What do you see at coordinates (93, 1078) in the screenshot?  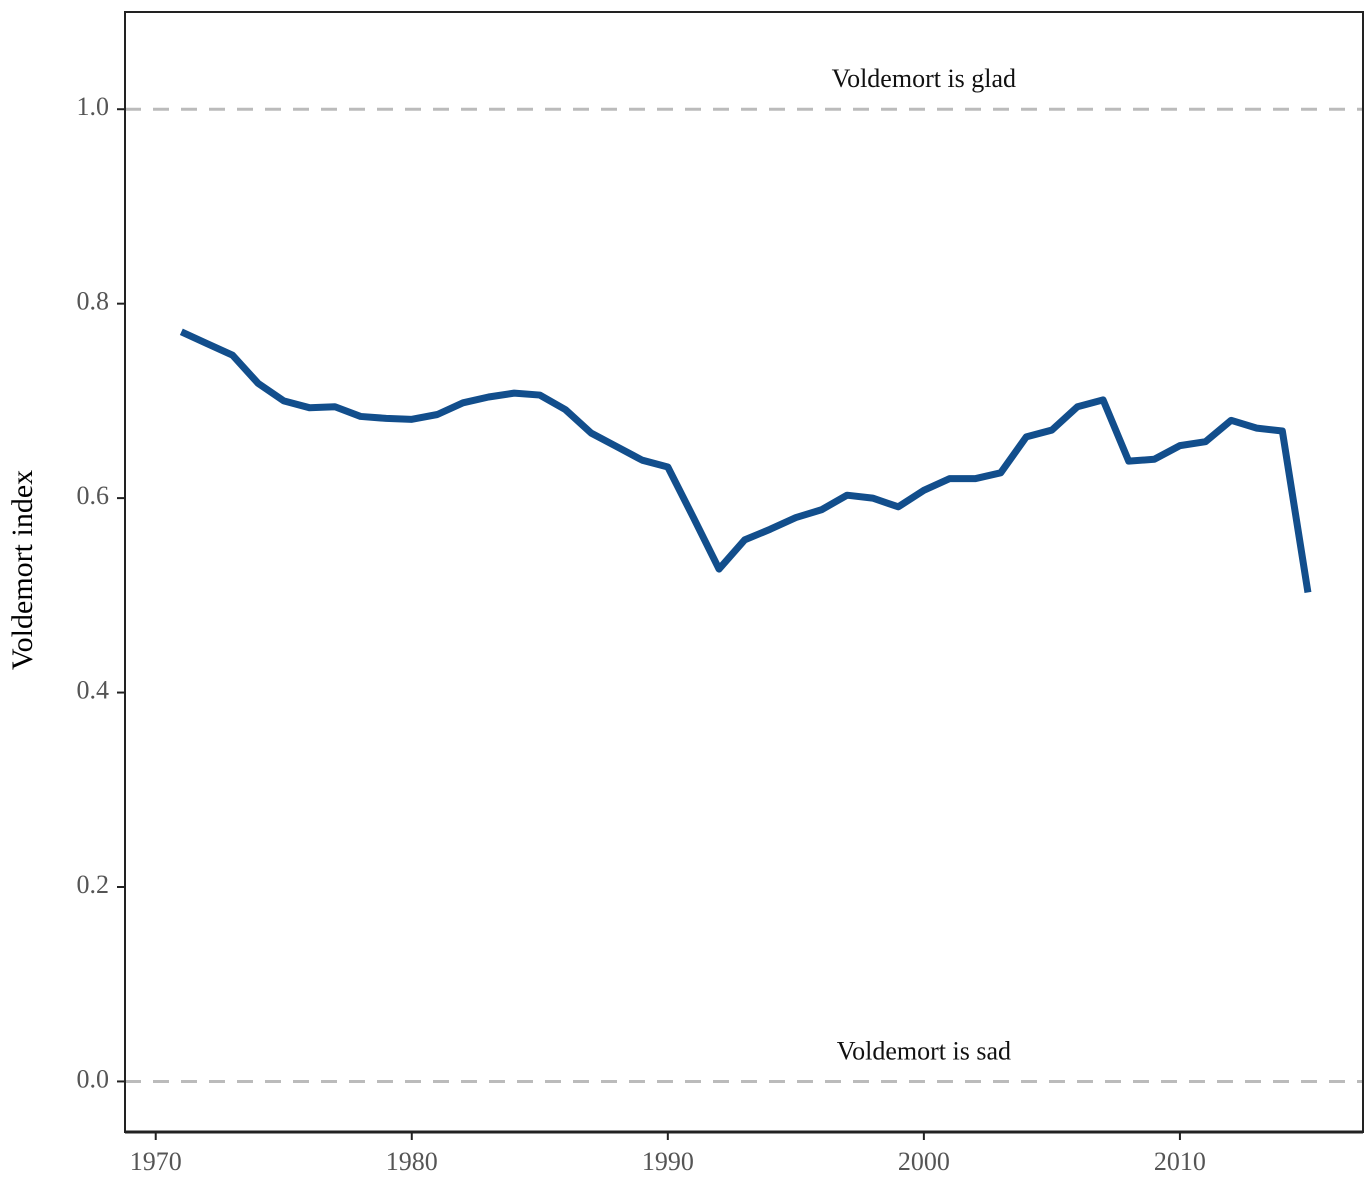 I see `y-tick-label: 0.0` at bounding box center [93, 1078].